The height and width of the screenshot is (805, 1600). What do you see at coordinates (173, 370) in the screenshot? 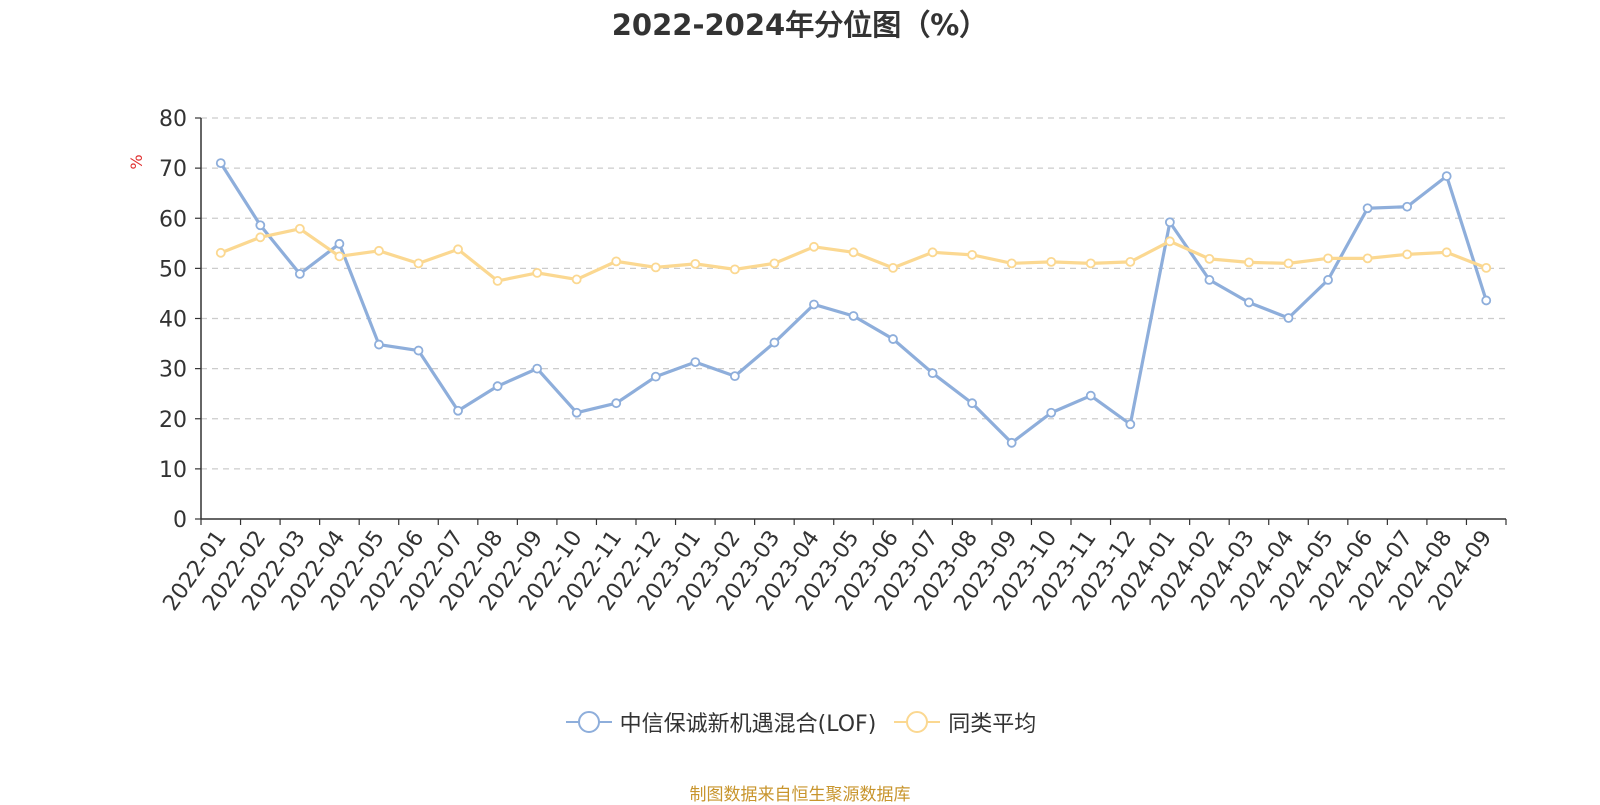
I see `y-tick-label: 30` at bounding box center [173, 370].